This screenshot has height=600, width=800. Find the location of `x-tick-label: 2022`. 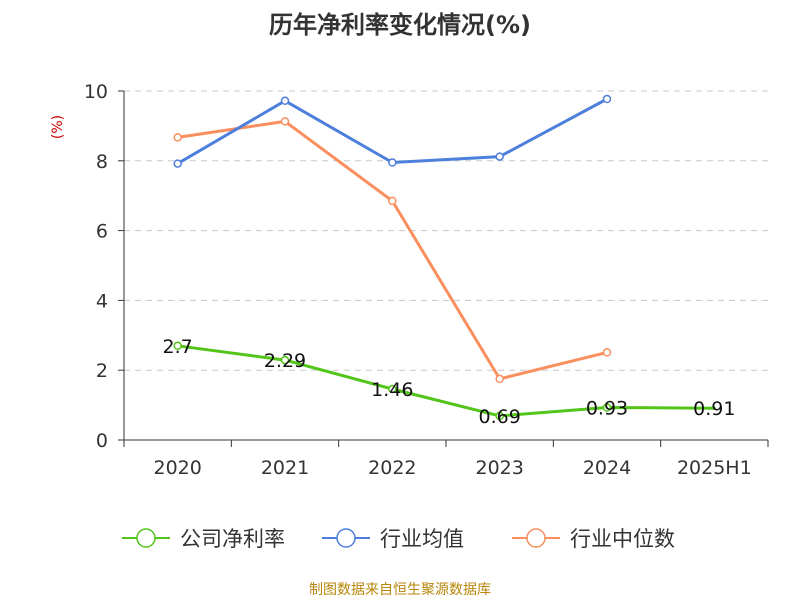

x-tick-label: 2022 is located at coordinates (392, 468).